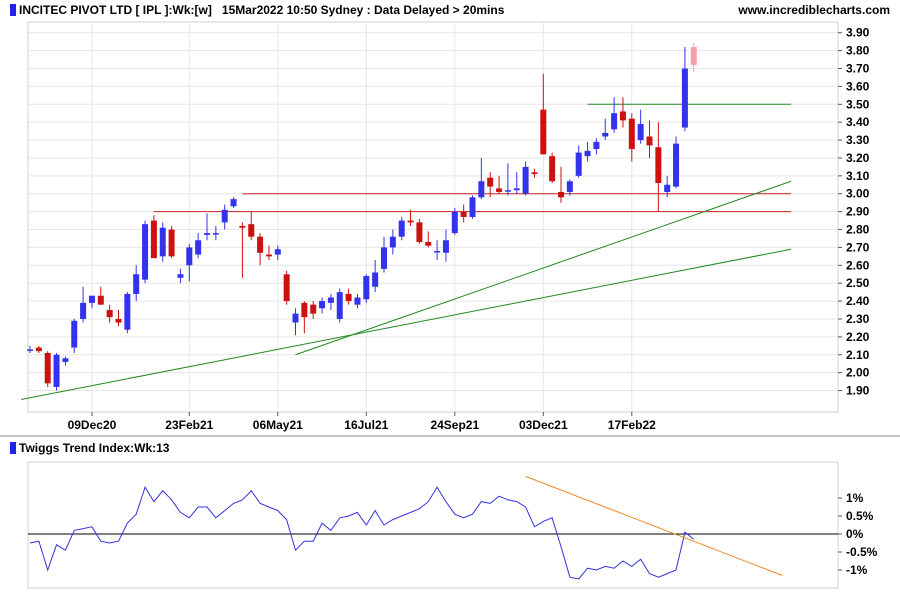  I want to click on indicator-ytick-label: -1%, so click(857, 570).